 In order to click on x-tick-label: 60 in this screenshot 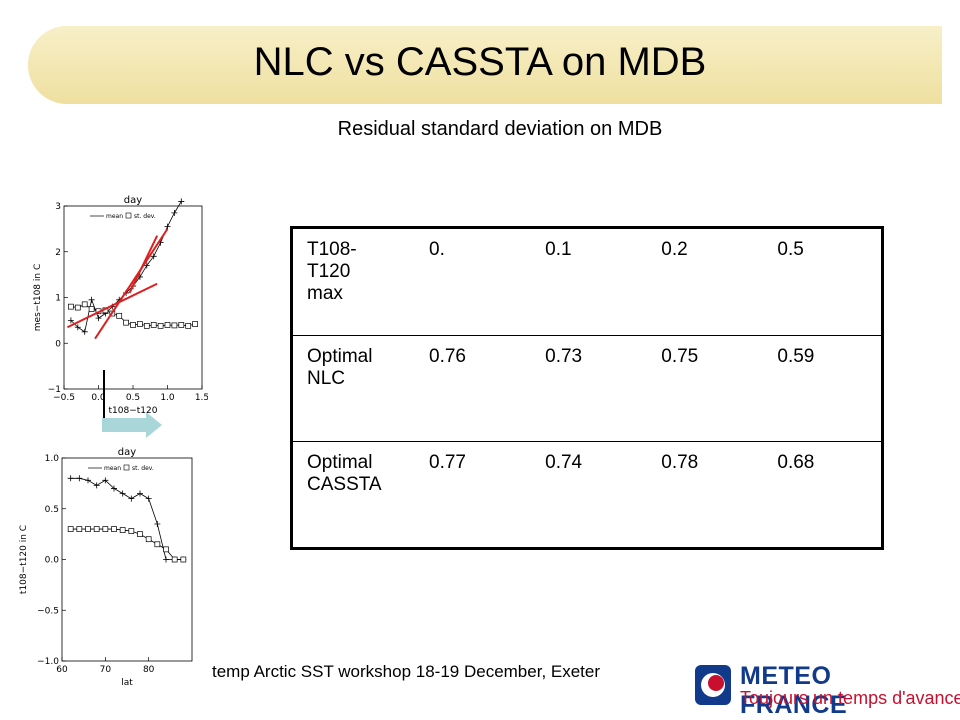, I will do `click(62, 670)`.